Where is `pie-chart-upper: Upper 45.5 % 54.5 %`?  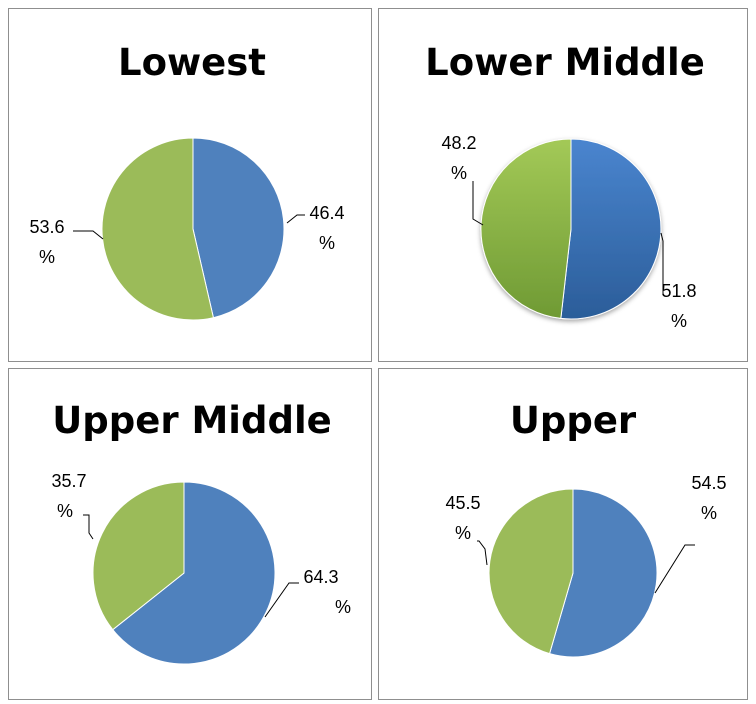 pie-chart-upper: Upper 45.5 % 54.5 % is located at coordinates (586, 528).